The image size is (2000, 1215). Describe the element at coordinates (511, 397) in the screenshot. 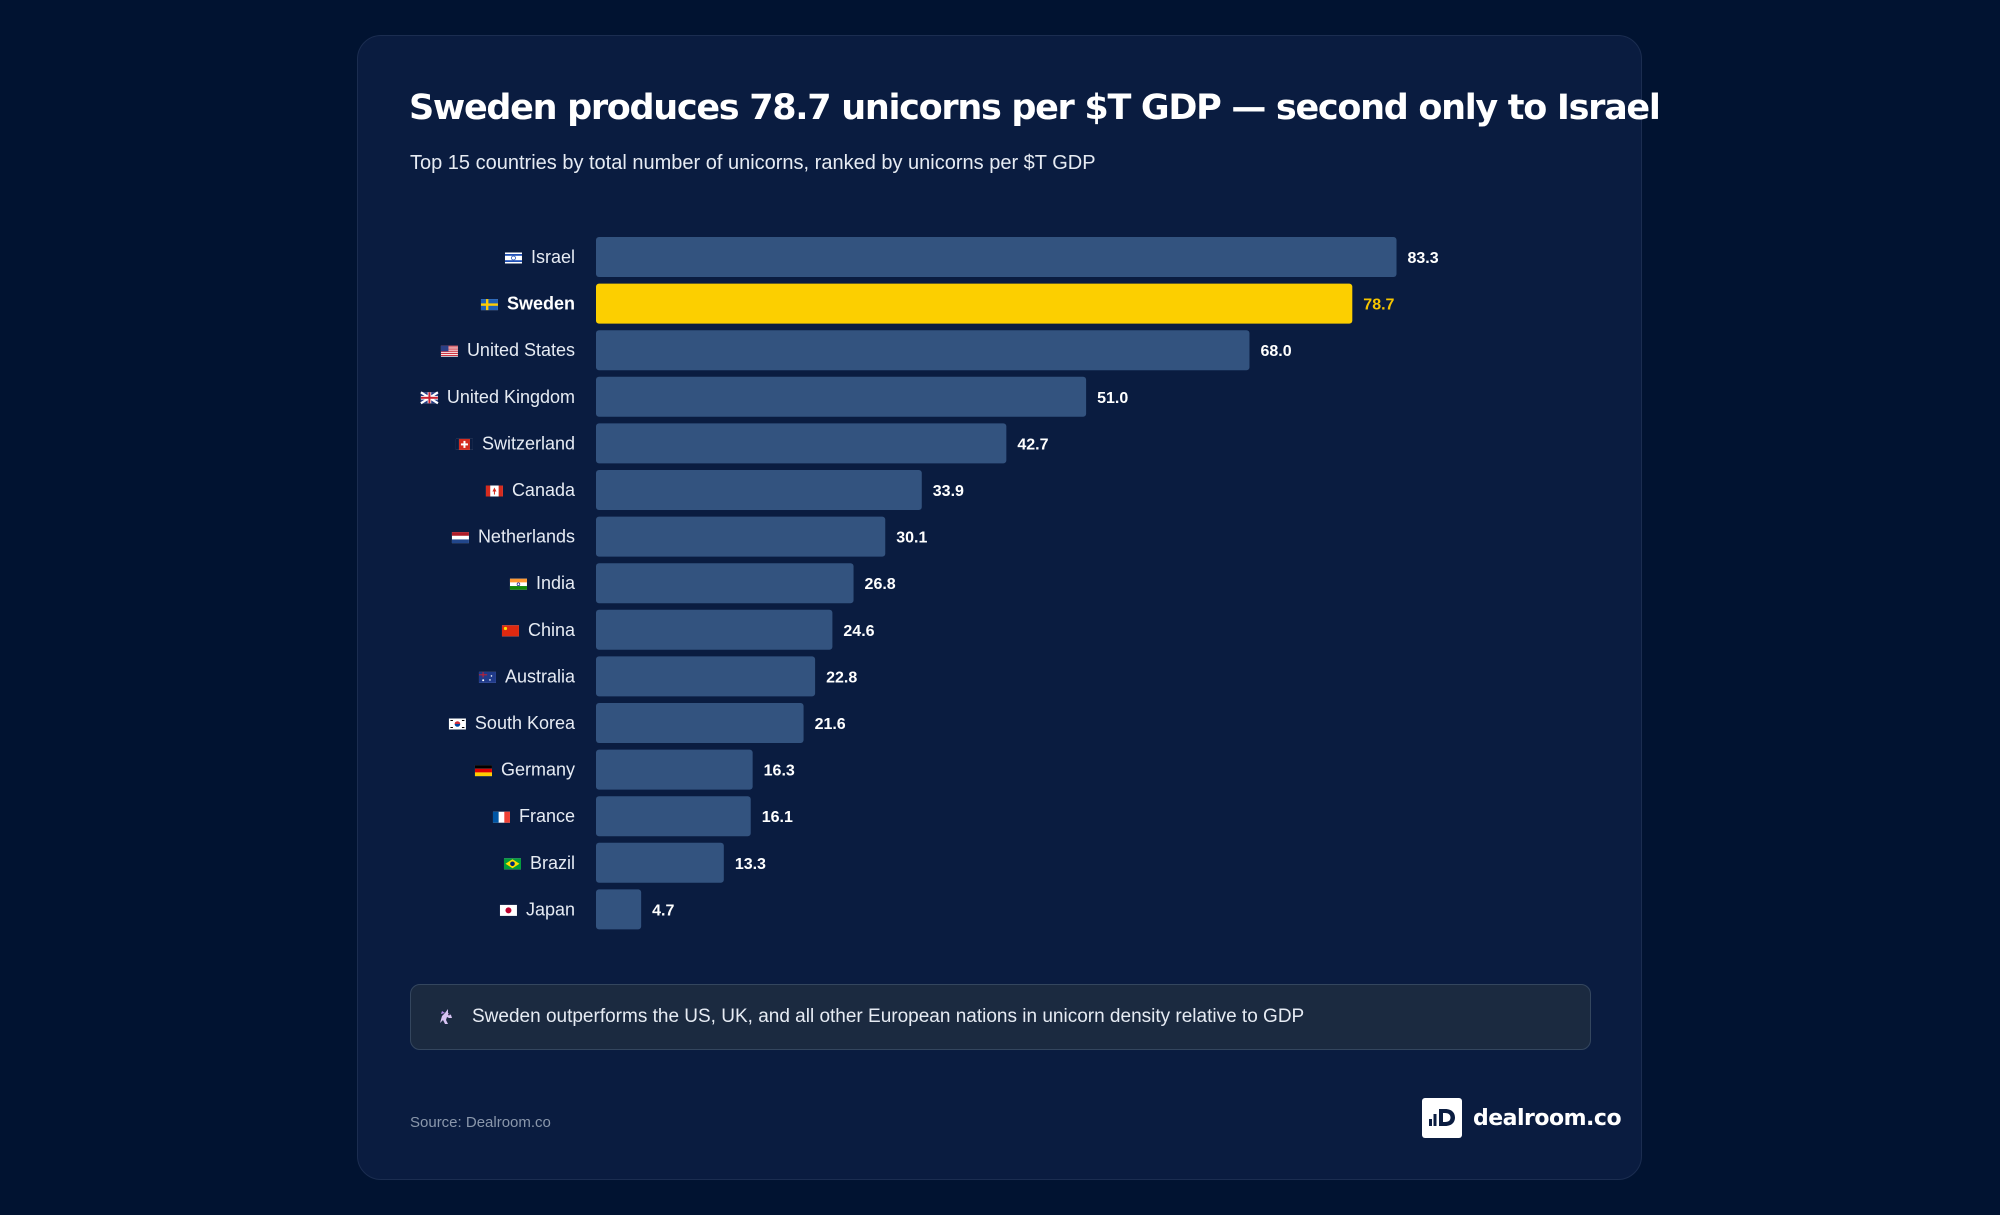

I see `category-label: United Kingdom` at that location.